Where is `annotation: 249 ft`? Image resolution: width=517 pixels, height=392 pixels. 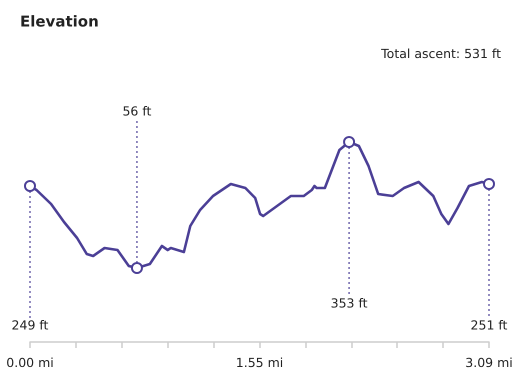 annotation: 249 ft is located at coordinates (30, 325).